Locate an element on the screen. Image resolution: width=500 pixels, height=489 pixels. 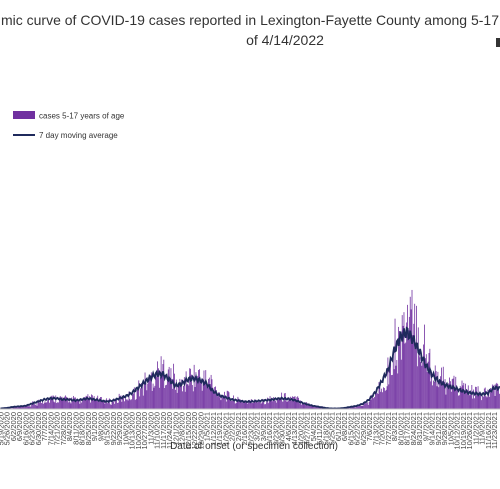
x-tick-label: 11/23/2021 is located at coordinates (494, 430).